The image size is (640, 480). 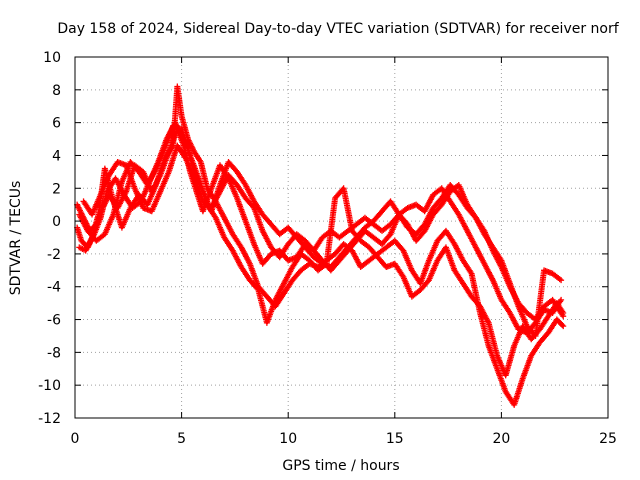 I want to click on y-tick-label: -12, so click(x=49, y=419).